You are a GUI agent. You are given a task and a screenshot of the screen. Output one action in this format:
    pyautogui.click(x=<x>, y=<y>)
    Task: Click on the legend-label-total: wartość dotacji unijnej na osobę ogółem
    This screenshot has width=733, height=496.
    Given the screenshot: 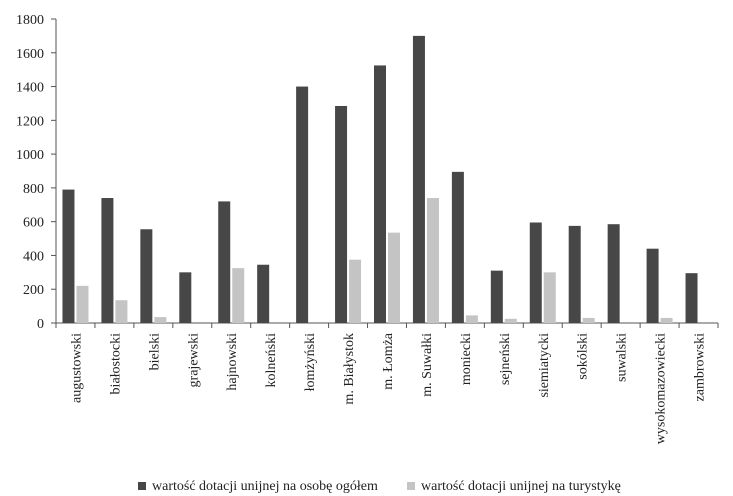 What is the action you would take?
    pyautogui.click(x=265, y=486)
    